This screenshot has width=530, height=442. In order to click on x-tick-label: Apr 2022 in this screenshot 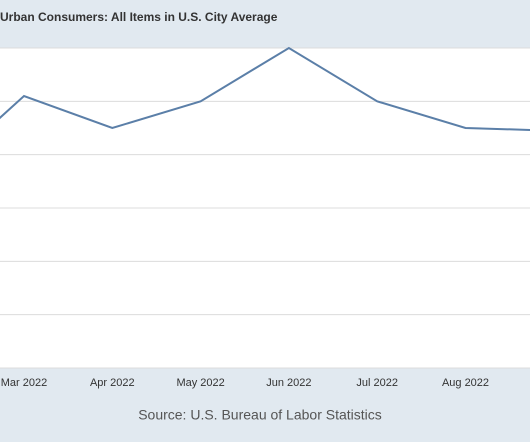, I will do `click(112, 383)`.